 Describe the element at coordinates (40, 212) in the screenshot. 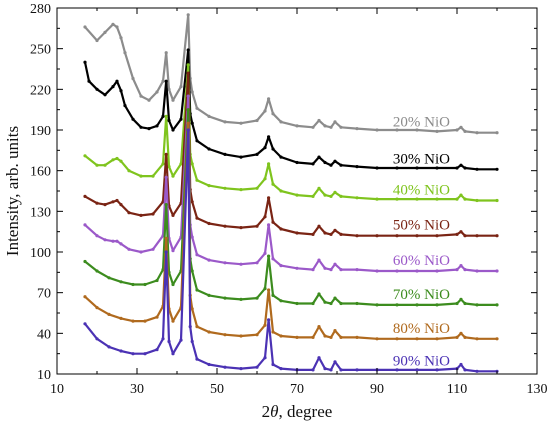

I see `y-tick-label: 130` at that location.